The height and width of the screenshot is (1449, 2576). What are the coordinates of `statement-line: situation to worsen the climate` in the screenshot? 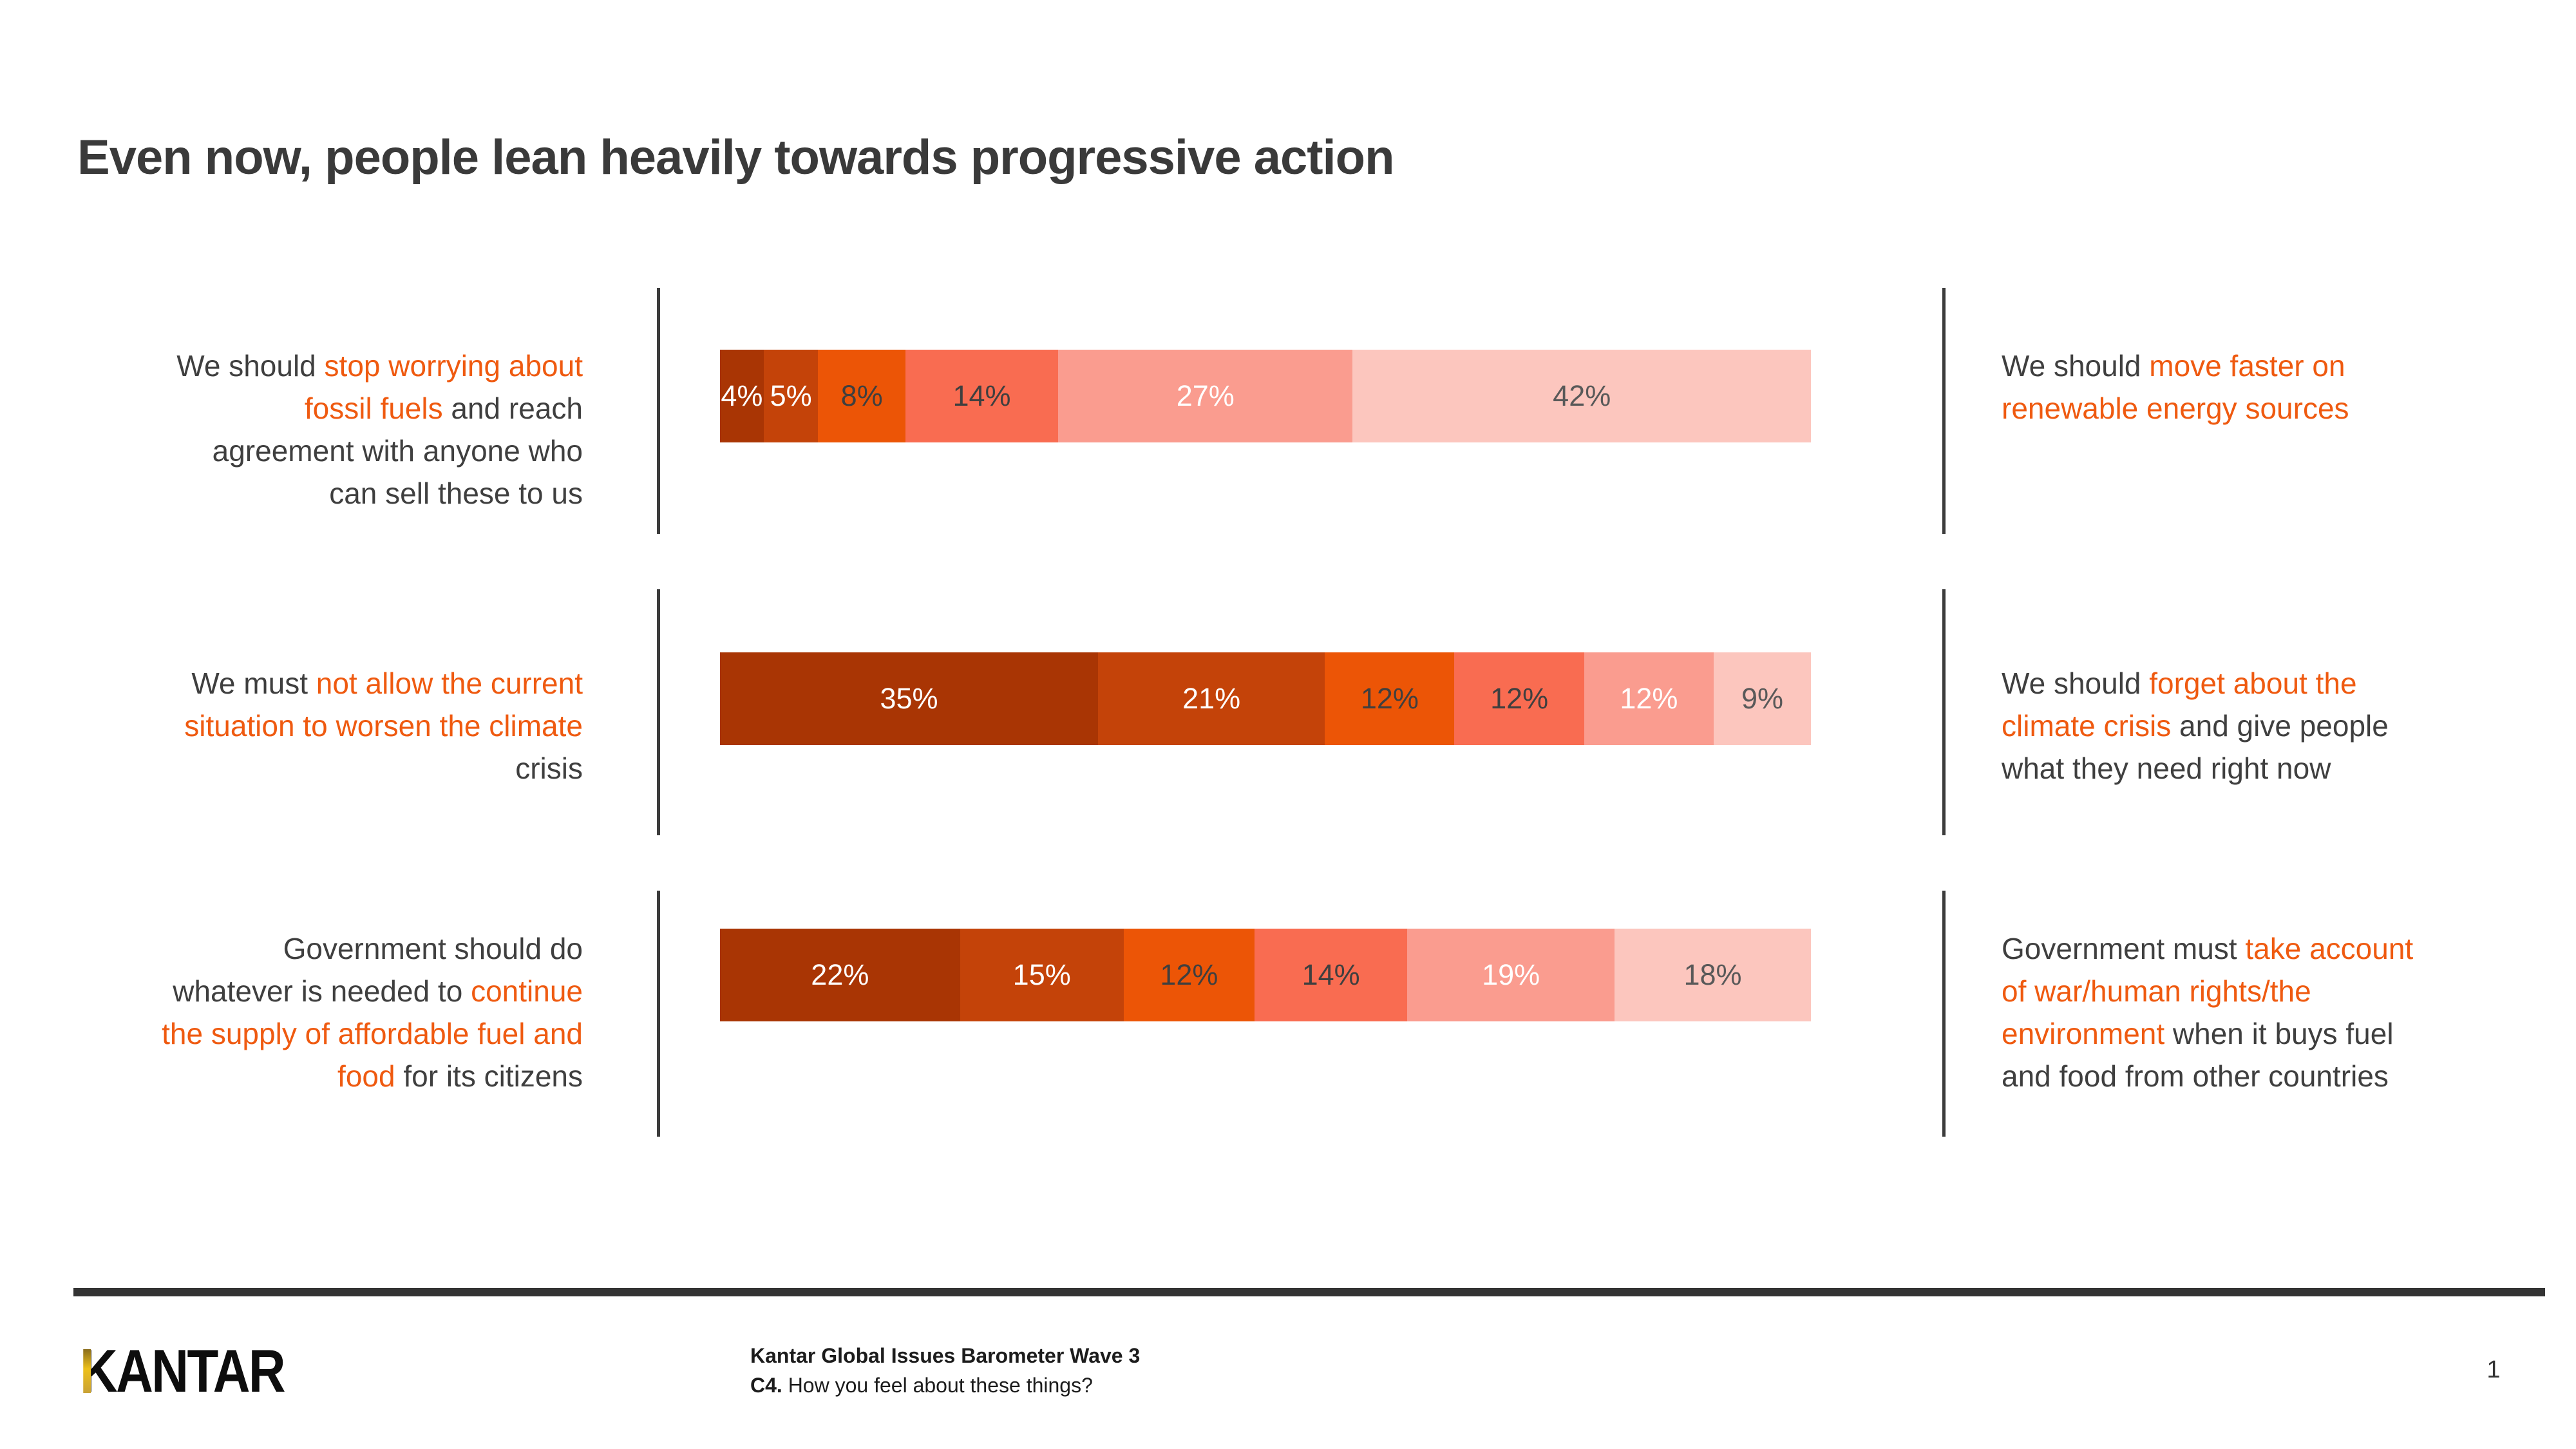 It's located at (291, 726).